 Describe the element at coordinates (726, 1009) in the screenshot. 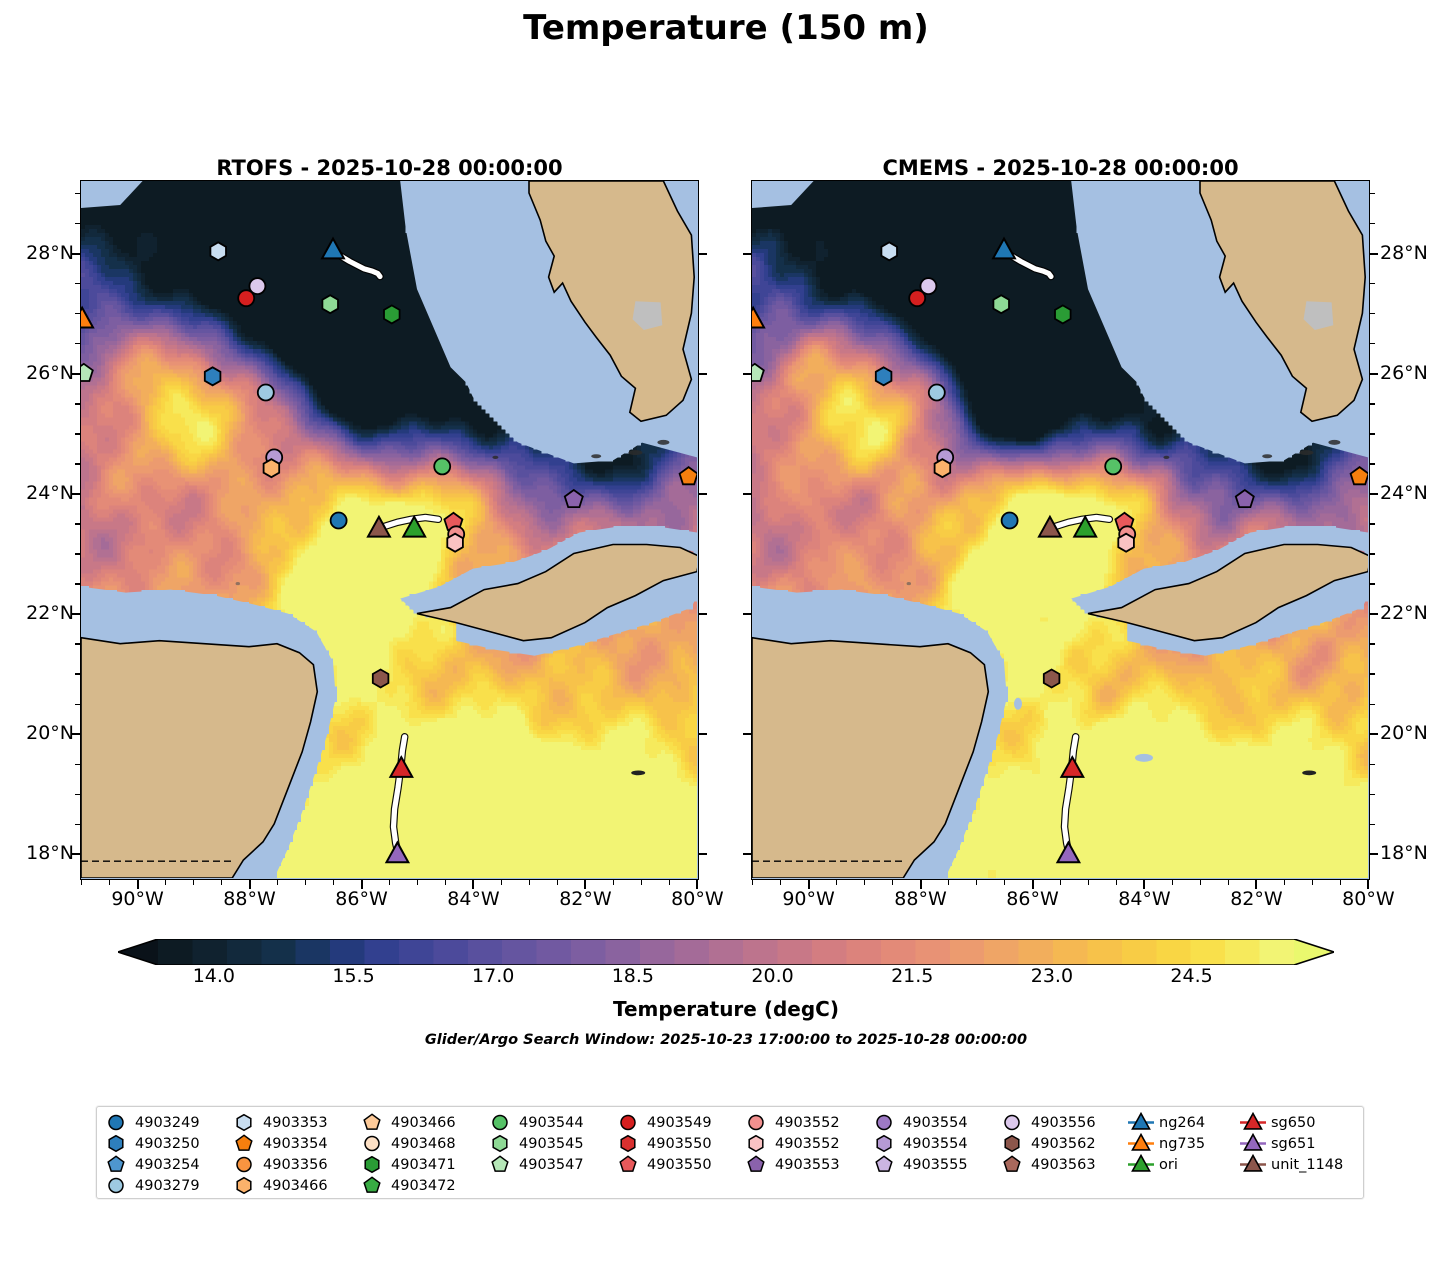

I see `colorbar-label: Temperature (degC)` at that location.